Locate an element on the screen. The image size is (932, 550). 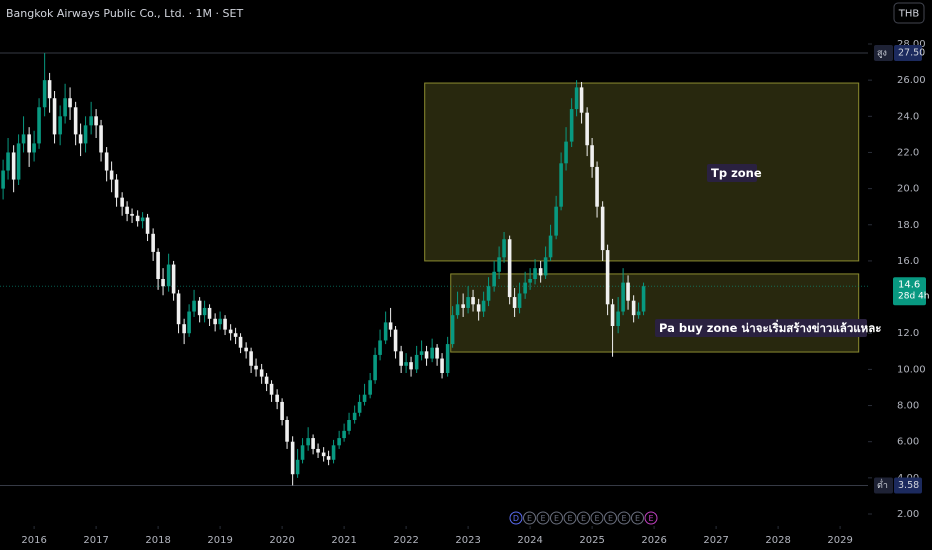
extreme-badge-label: ต่ำ is located at coordinates (882, 484).